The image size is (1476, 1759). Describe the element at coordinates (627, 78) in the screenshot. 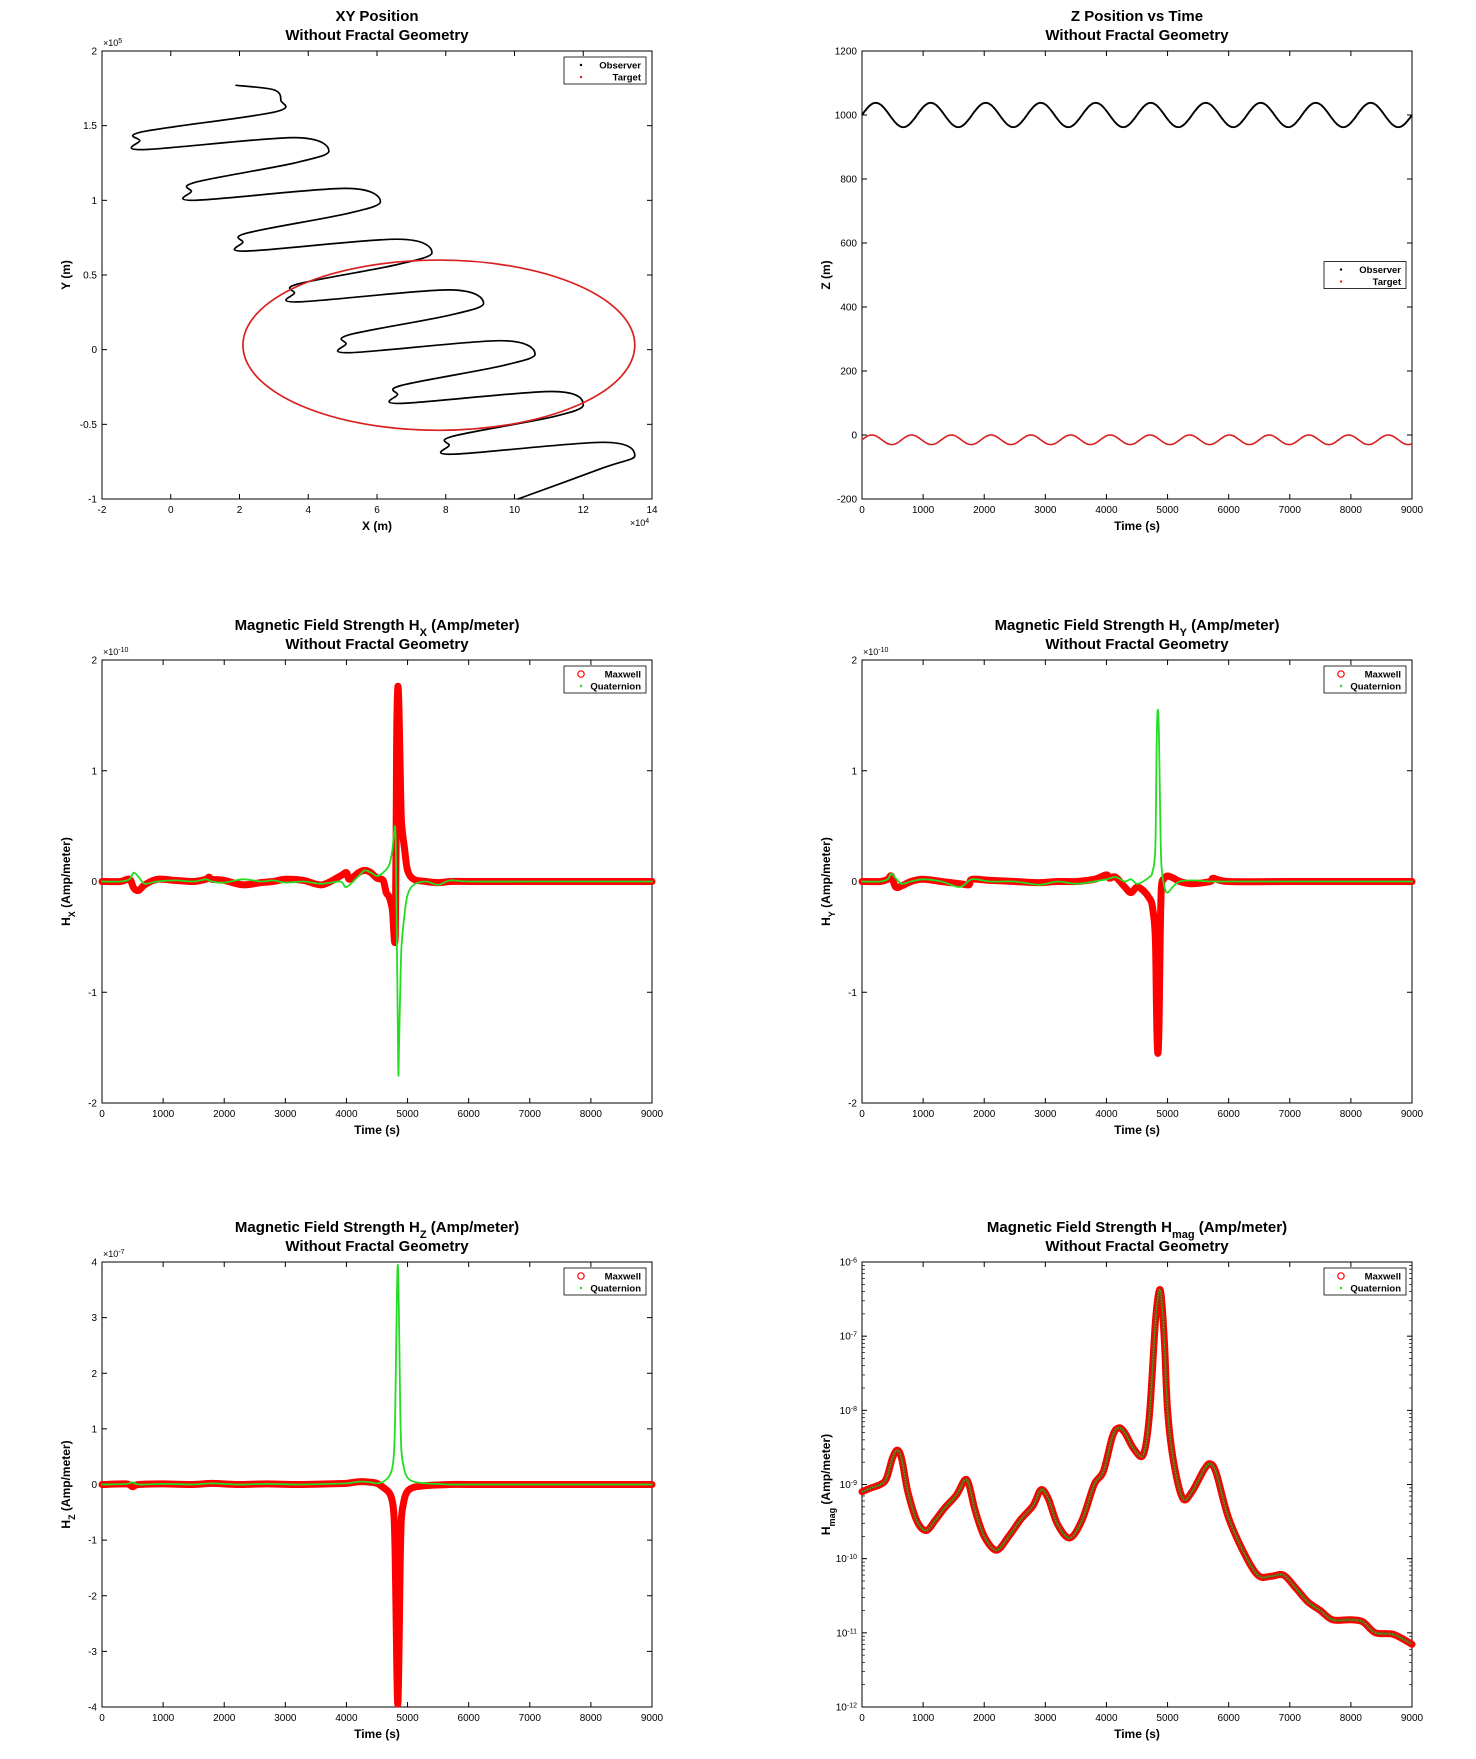

I see `xy-legend-label-1: Target` at that location.